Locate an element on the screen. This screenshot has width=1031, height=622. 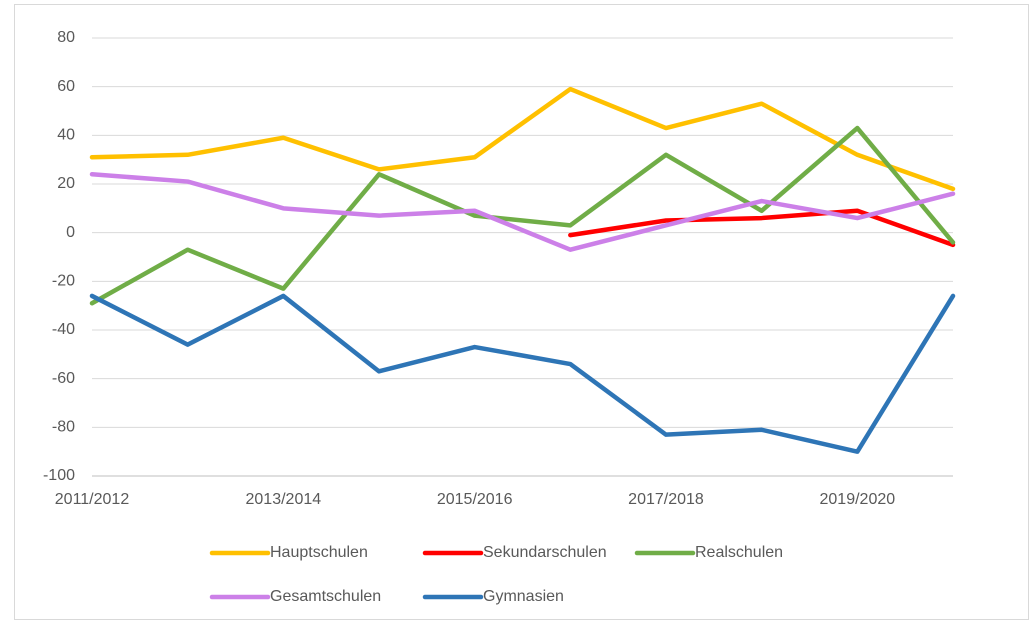
y-tick-label: -80 is located at coordinates (63, 427).